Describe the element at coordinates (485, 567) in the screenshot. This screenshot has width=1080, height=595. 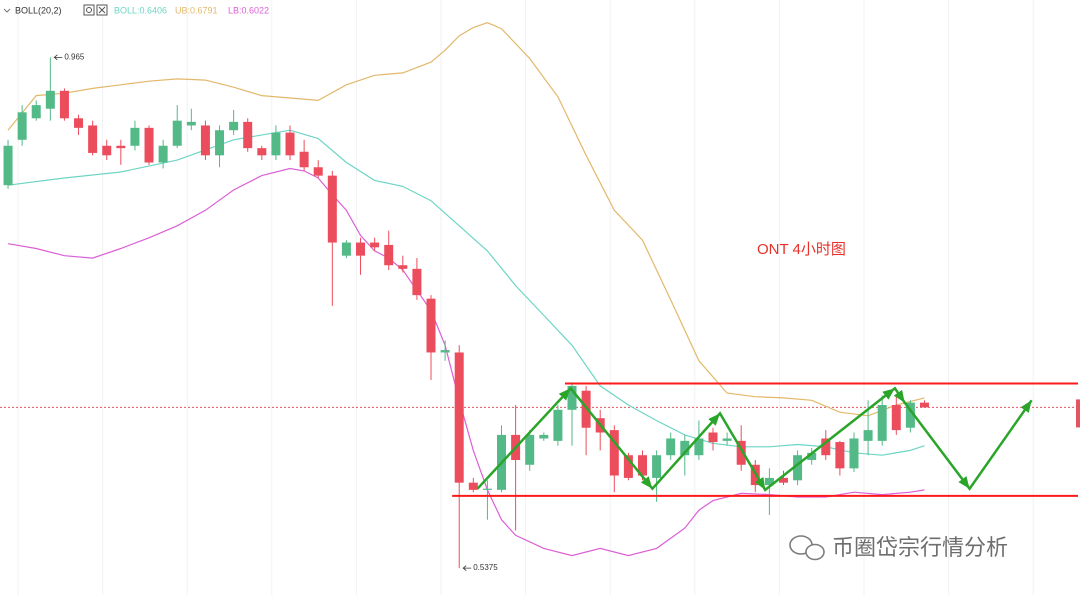
I see `extreme-label: 0.5375` at that location.